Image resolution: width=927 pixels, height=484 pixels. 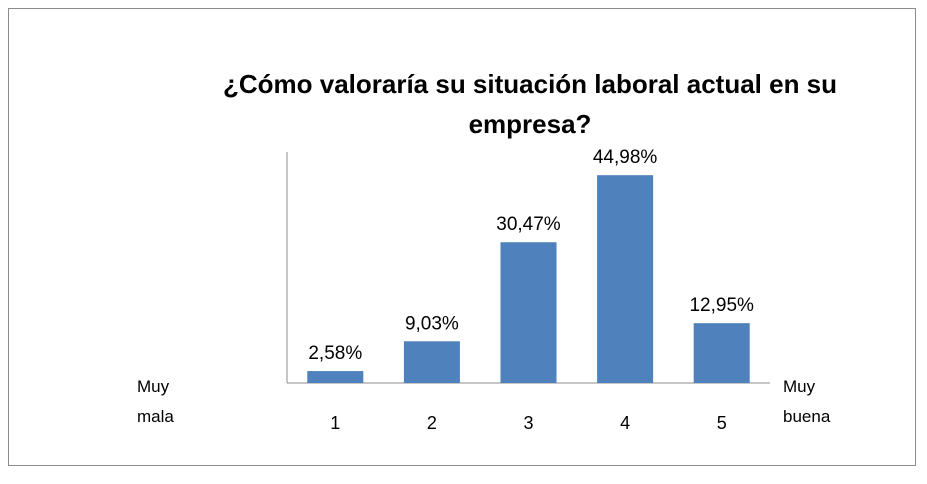 What do you see at coordinates (432, 423) in the screenshot?
I see `x-tick-label: 2` at bounding box center [432, 423].